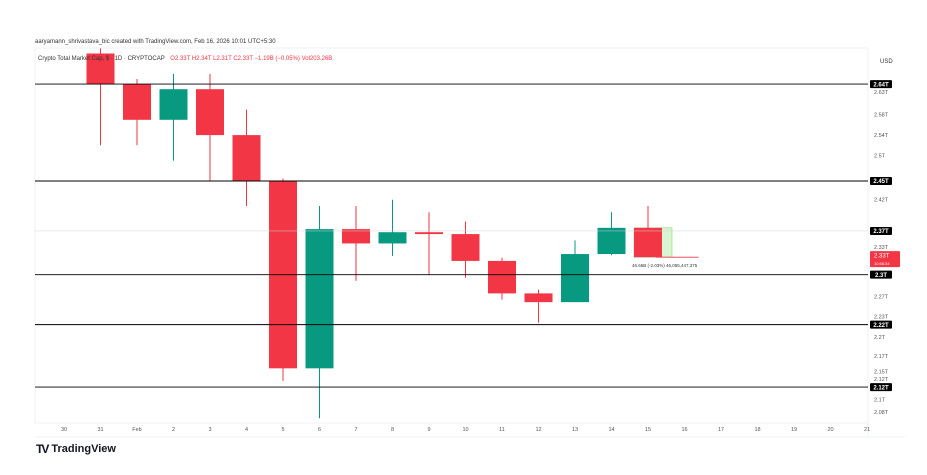 The width and height of the screenshot is (927, 475). I want to click on x-tick-label: 11, so click(502, 430).